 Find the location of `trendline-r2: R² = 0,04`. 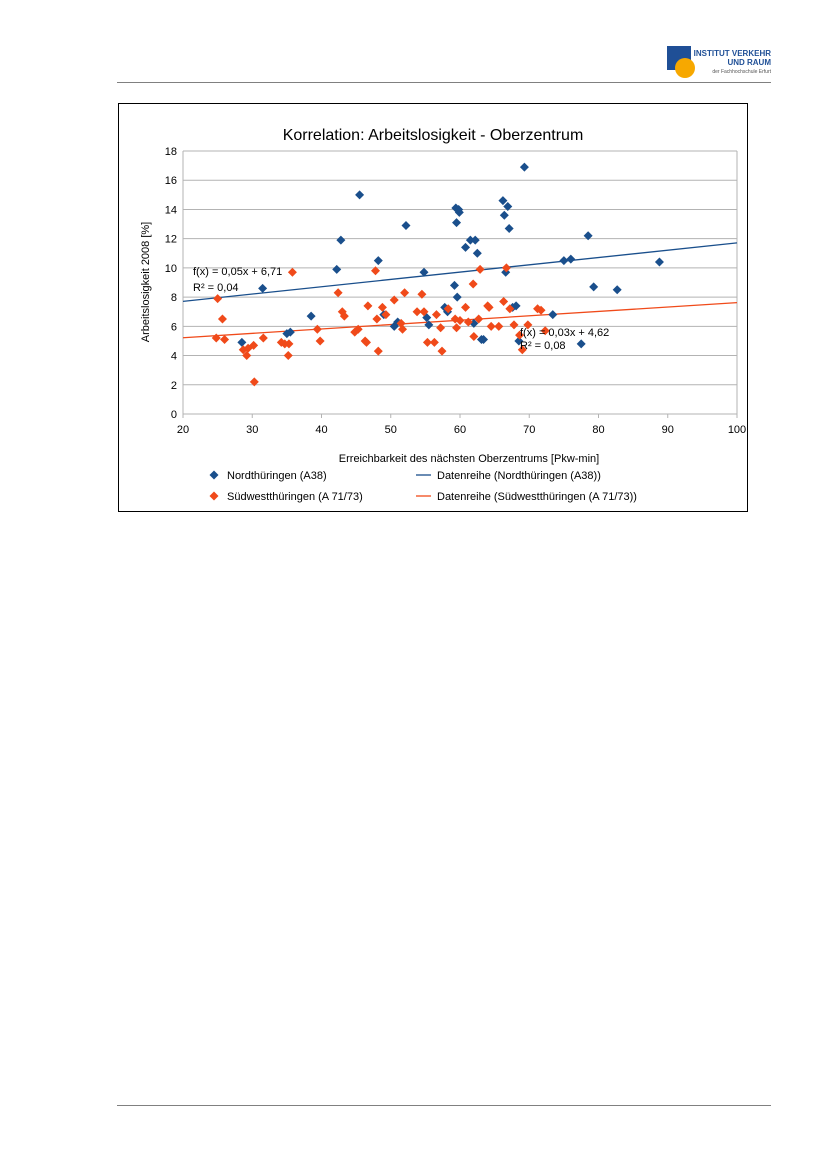

trendline-r2: R² = 0,04 is located at coordinates (216, 288).